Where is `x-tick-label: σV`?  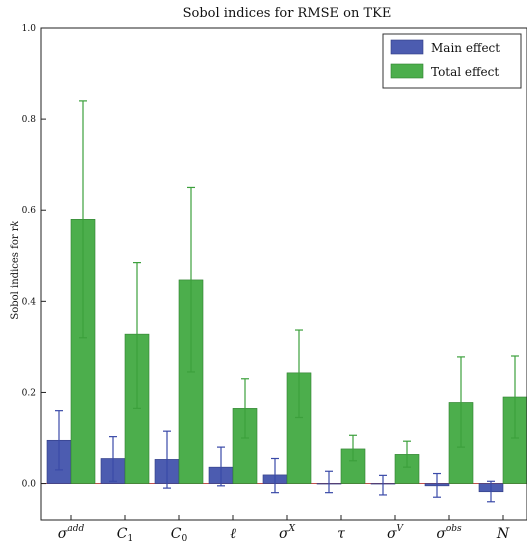
x-tick-label: σV is located at coordinates (396, 533).